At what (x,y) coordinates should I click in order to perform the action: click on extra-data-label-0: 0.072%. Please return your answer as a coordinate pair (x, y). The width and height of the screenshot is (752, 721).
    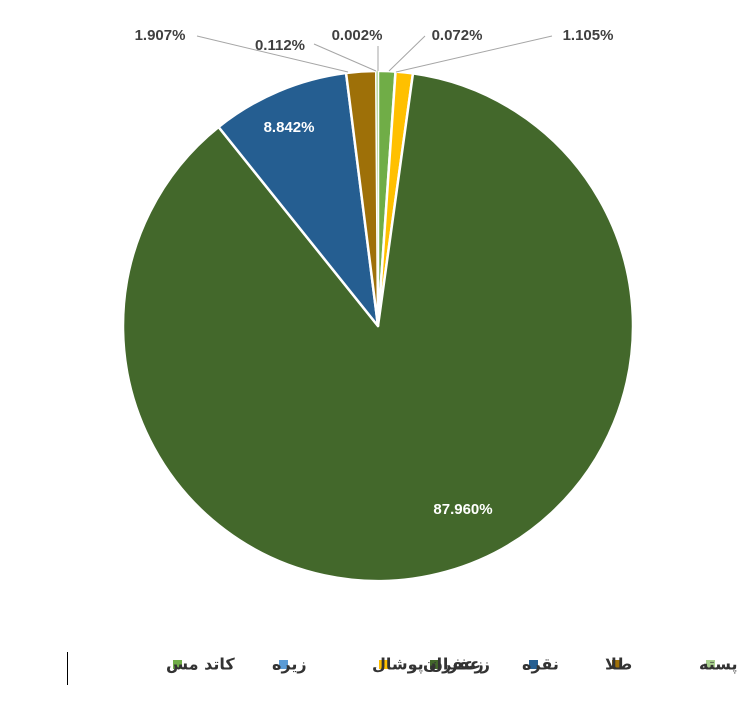
    Looking at the image, I should click on (457, 35).